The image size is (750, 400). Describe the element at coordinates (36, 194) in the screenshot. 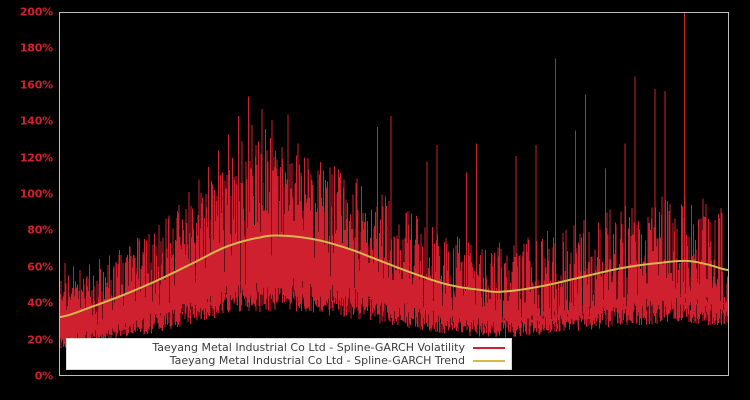

I see `y-tick-label: 100%` at that location.